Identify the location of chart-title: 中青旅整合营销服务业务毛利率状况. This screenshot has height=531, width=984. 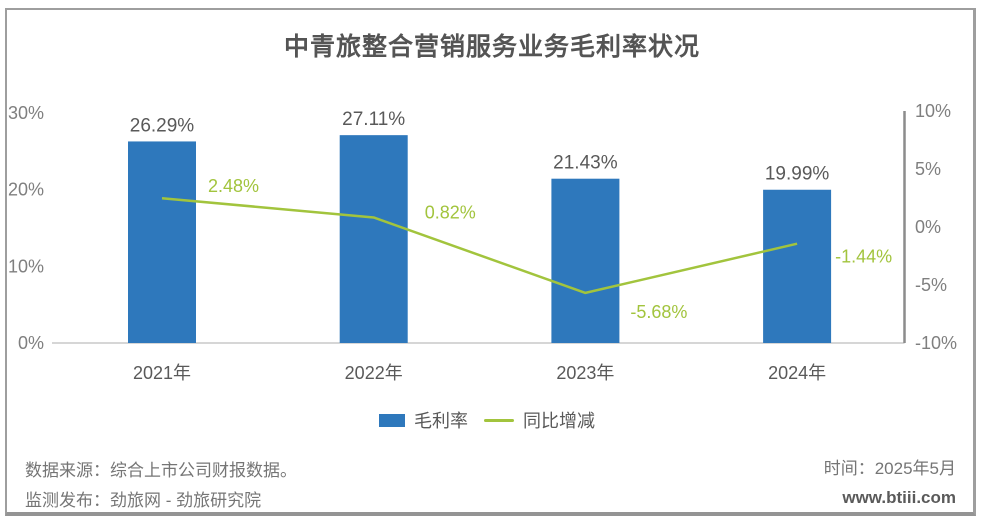
(491, 47).